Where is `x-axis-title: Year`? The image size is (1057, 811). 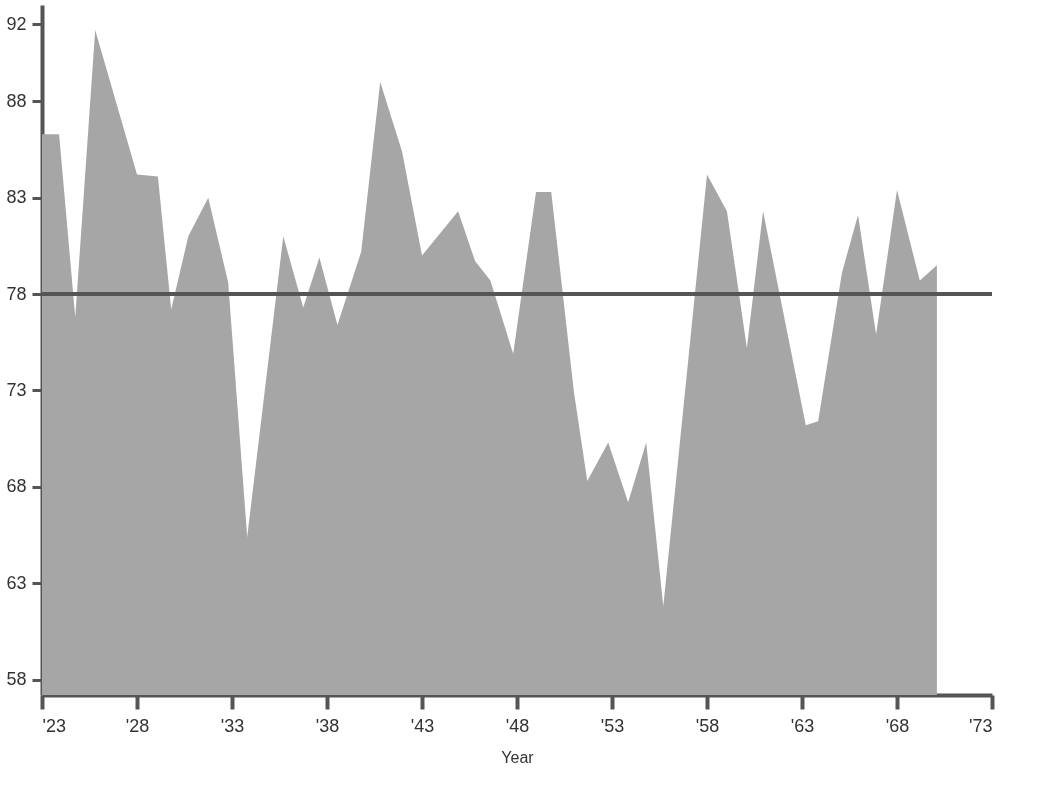 x-axis-title: Year is located at coordinates (518, 757).